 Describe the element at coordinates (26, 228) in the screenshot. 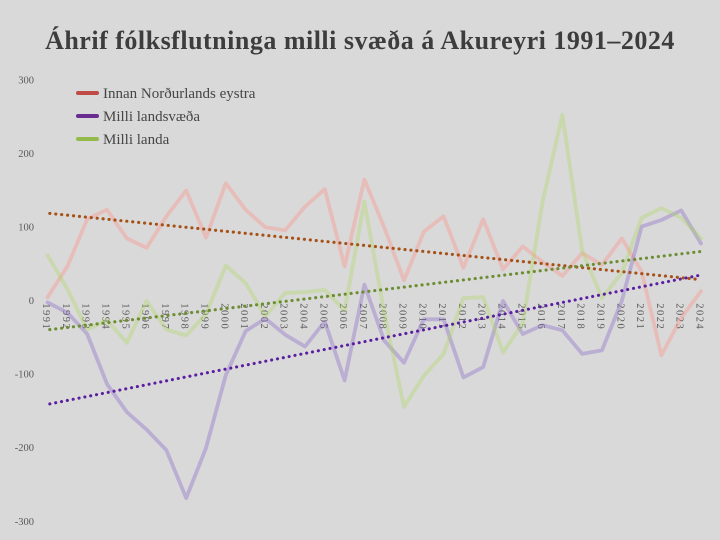

I see `svg-text: 100` at that location.